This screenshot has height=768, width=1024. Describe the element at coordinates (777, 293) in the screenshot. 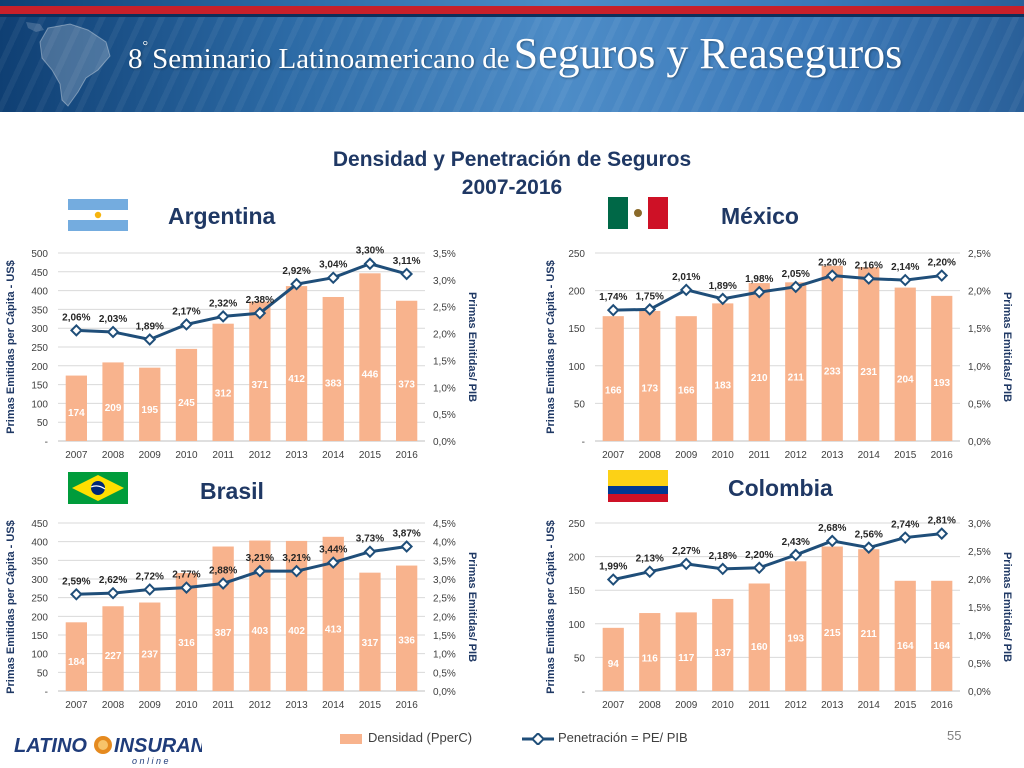

I see `penetration-line` at that location.